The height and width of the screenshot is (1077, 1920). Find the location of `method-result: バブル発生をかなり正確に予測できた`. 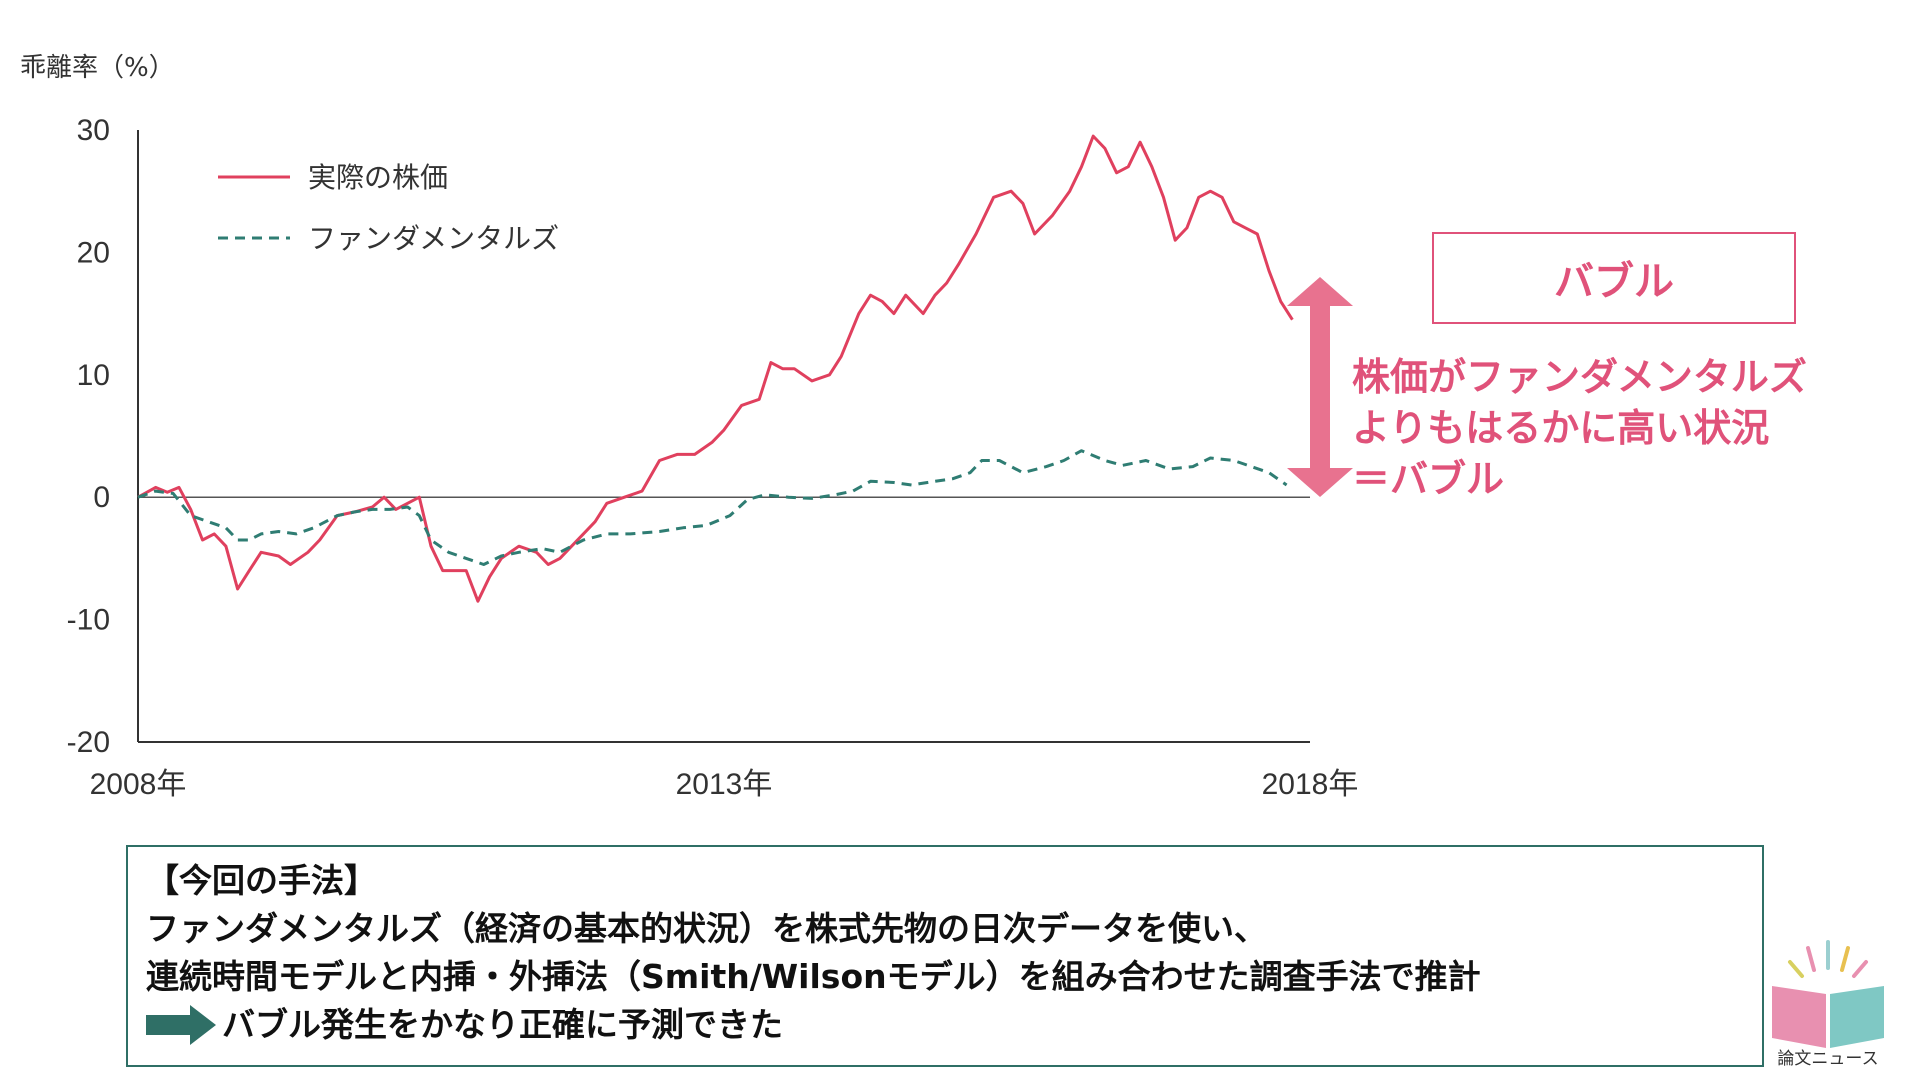

method-result: バブル発生をかなり正確に予測できた is located at coordinates (502, 1024).